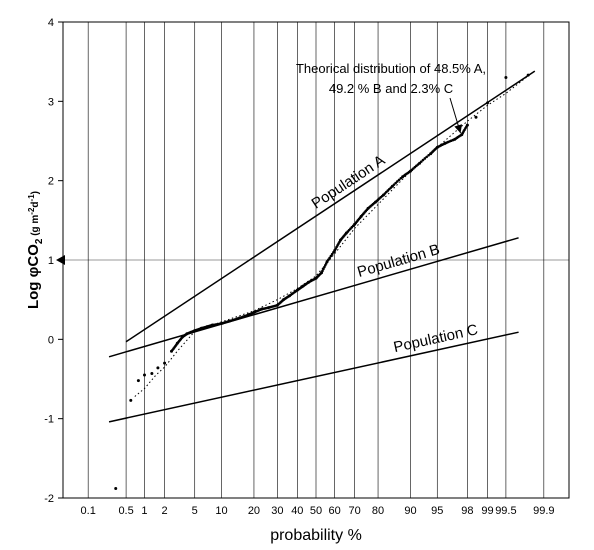 This screenshot has width=594, height=550. I want to click on y-axis-title: Log φCO2 (g m-2d-1), so click(35, 250).